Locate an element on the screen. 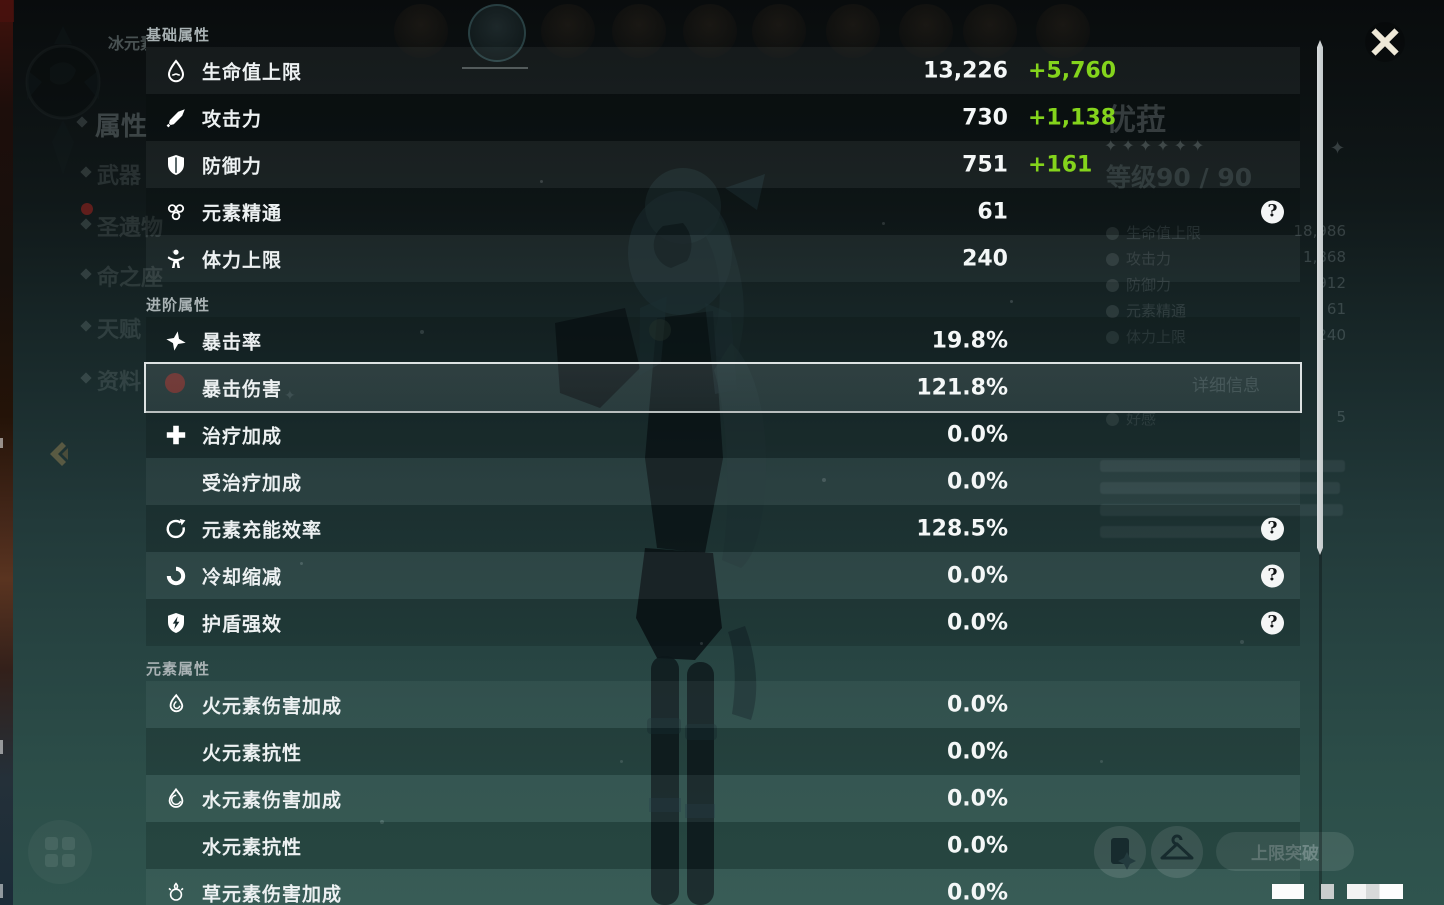  stat-row-elemental-mastery: 元素精通 61 ? is located at coordinates (723, 211).